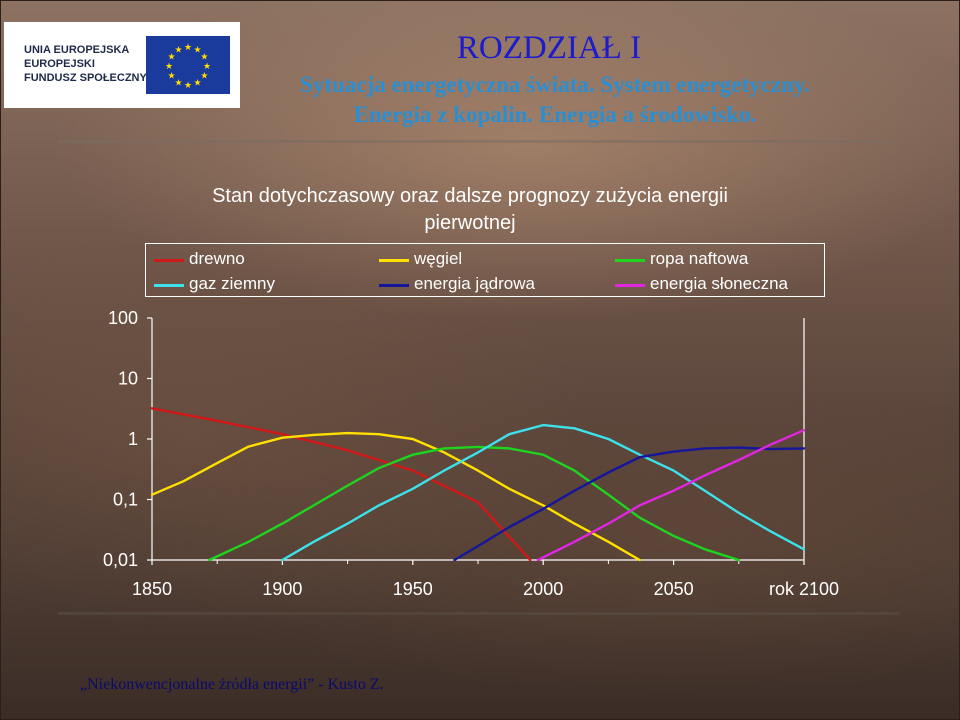  Describe the element at coordinates (555, 114) in the screenshot. I see `subtitle-line-2: Energia z kopalin. Energia a środowisko.` at that location.